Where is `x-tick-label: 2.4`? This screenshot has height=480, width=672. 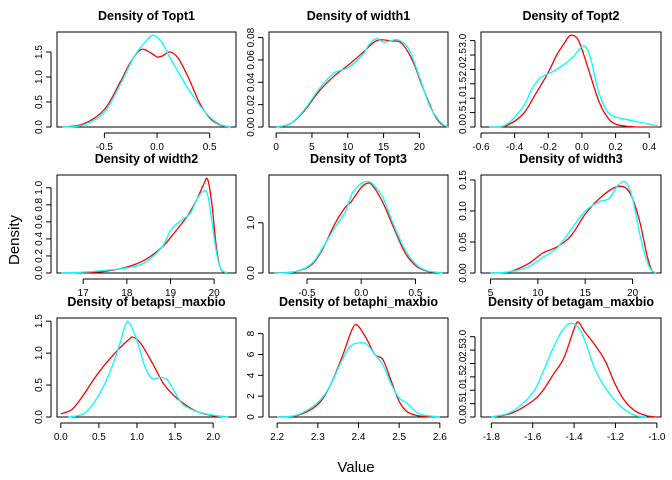
x-tick-label: 2.4 is located at coordinates (359, 437).